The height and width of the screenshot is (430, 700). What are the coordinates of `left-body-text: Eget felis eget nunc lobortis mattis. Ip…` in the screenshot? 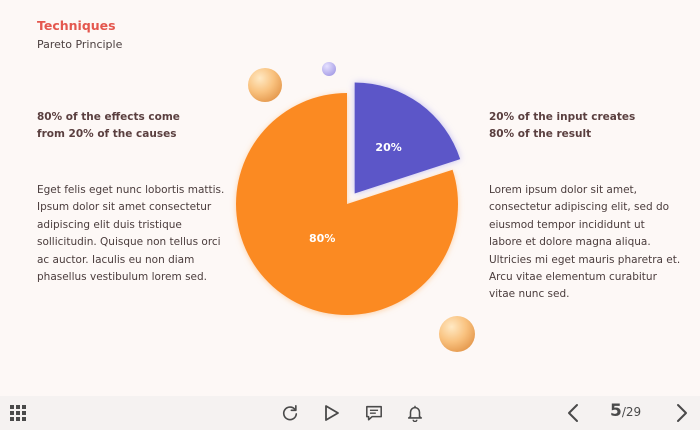 It's located at (137, 234).